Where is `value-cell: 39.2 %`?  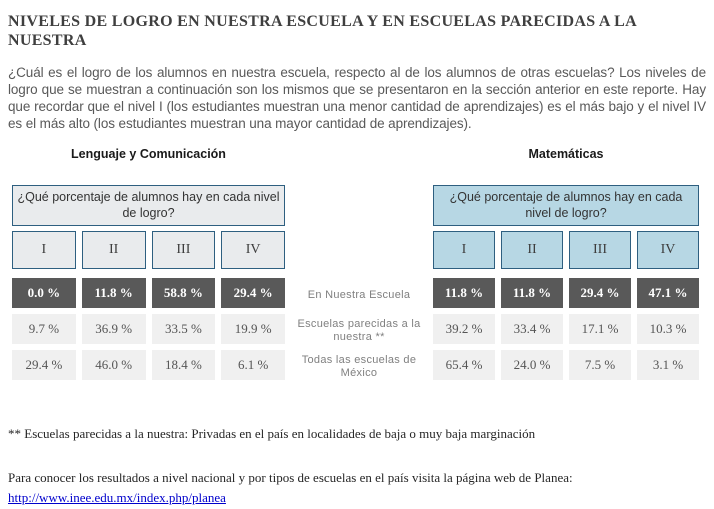 value-cell: 39.2 % is located at coordinates (464, 329).